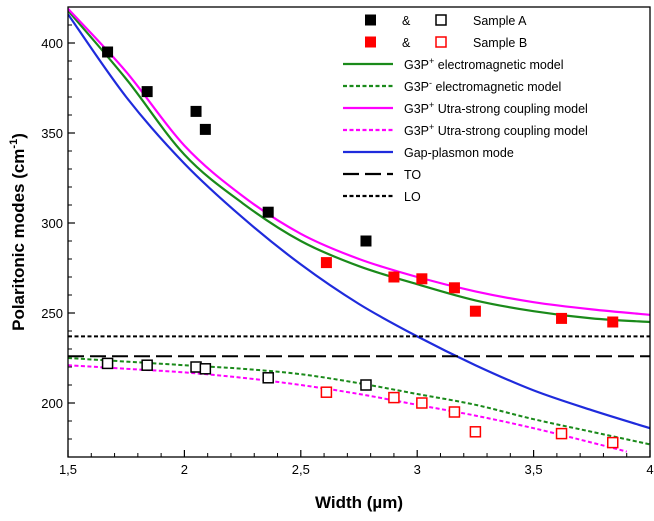  What do you see at coordinates (58, 232) in the screenshot?
I see `y-axis-ticks: 200 250 300 350 400` at bounding box center [58, 232].